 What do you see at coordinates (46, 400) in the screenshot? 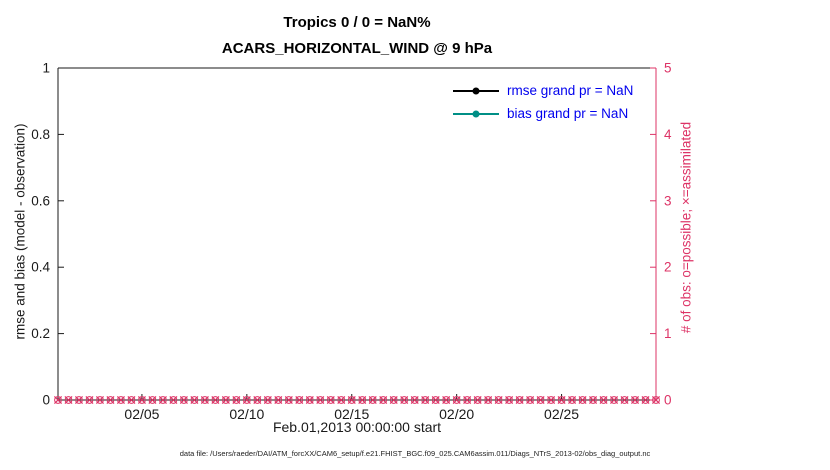
I see `left-axis-tick-label: 0` at bounding box center [46, 400].